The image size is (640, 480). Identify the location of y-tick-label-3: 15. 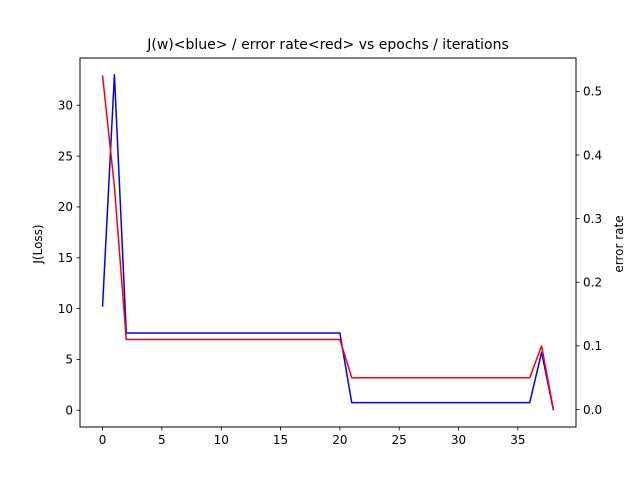
(65, 258).